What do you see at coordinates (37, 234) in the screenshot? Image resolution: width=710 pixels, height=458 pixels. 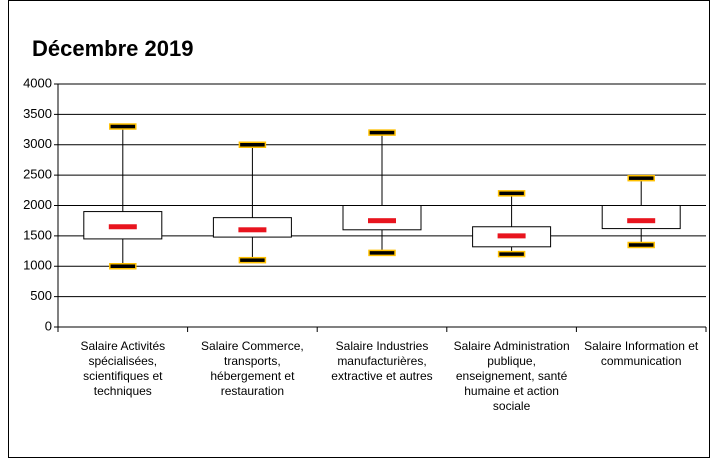 I see `y-tick-label: 1500` at bounding box center [37, 234].